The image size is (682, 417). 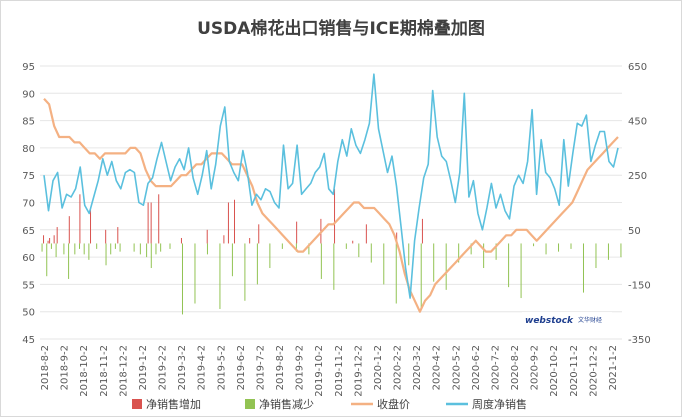 I want to click on x-tick-label: 2020-6-2, so click(x=476, y=367).